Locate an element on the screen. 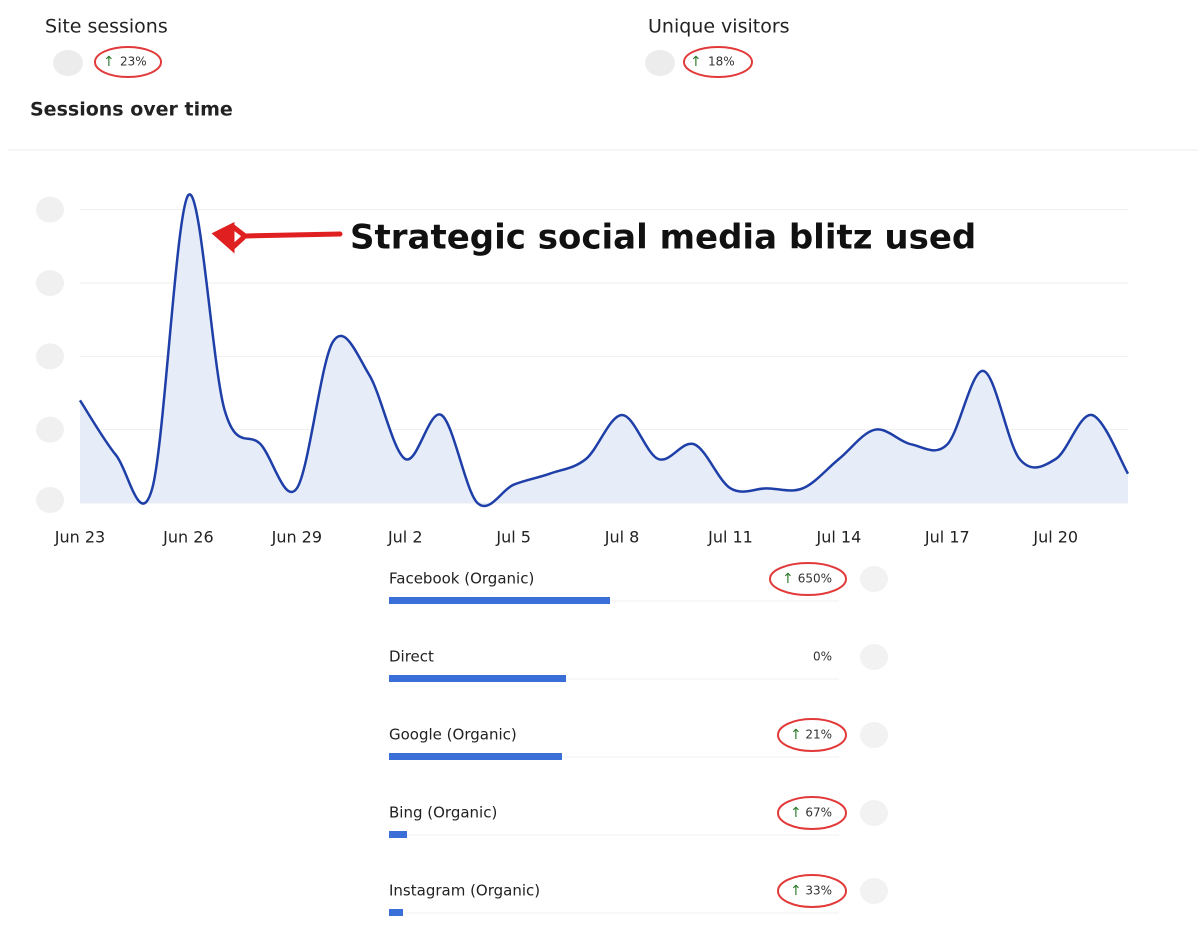 This screenshot has height=927, width=1200. stat-change: 18% is located at coordinates (721, 62).